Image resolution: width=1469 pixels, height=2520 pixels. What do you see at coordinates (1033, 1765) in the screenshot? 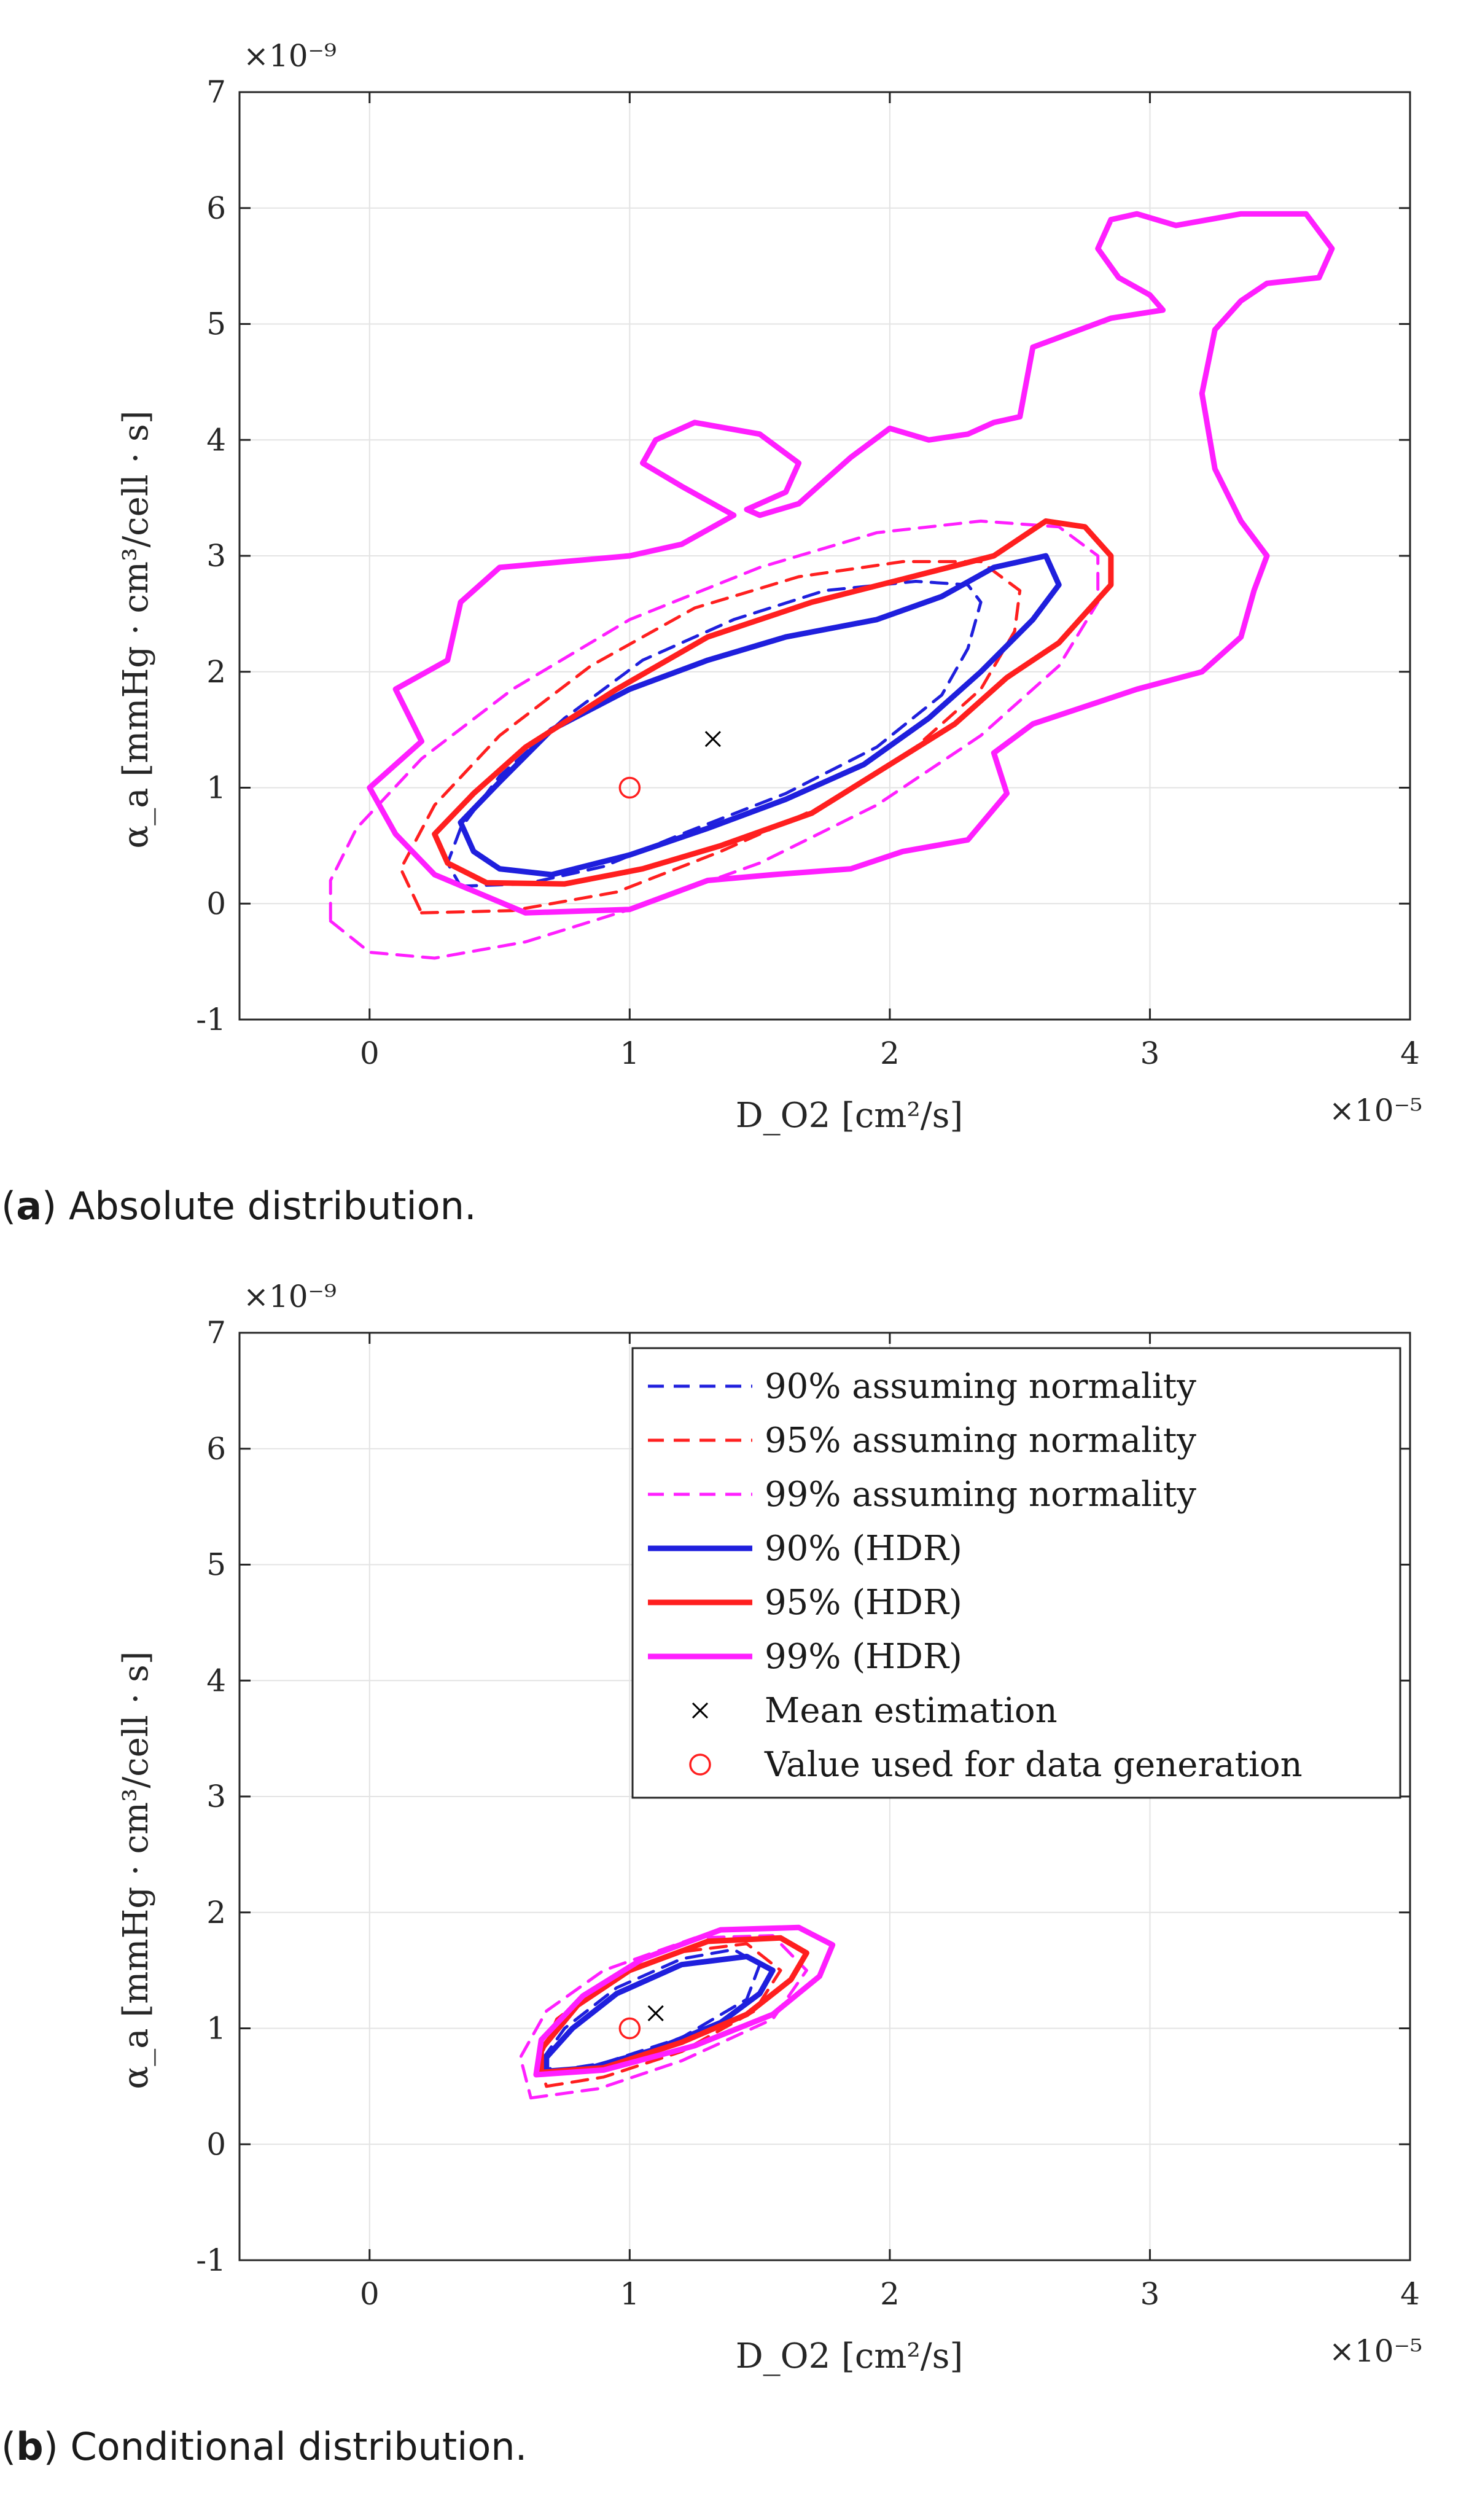
I see `legend-label-gen: Value used for data generation` at bounding box center [1033, 1765].